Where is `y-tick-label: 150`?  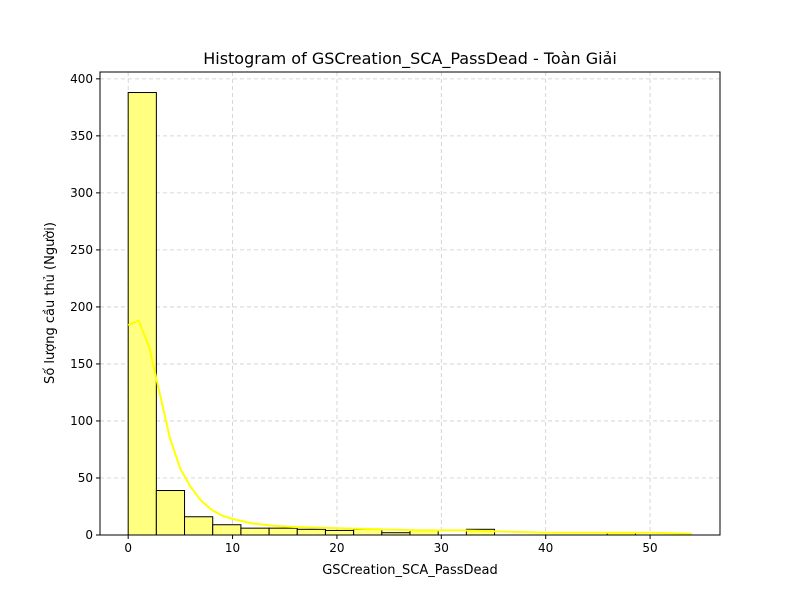 y-tick-label: 150 is located at coordinates (81, 364).